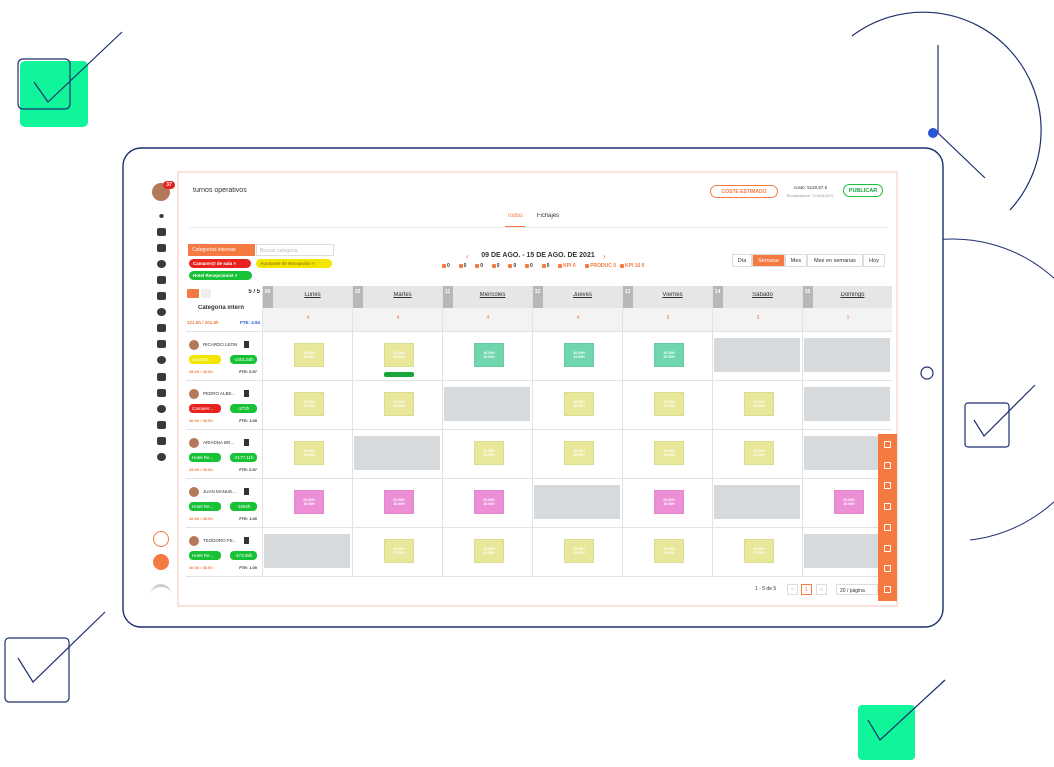  What do you see at coordinates (548, 266) in the screenshot?
I see `stat: 0` at bounding box center [548, 266].